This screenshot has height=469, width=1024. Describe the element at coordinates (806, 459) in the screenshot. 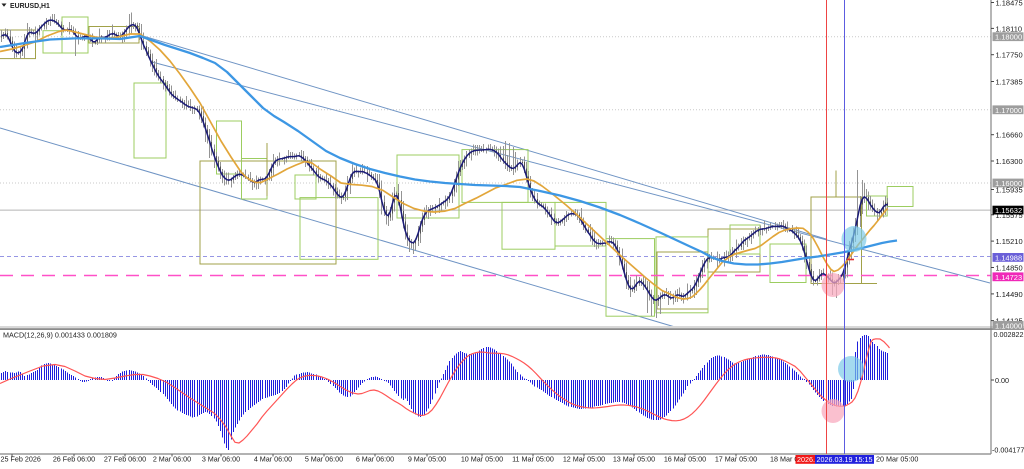

I see `svg-text: 2026.` at that location.